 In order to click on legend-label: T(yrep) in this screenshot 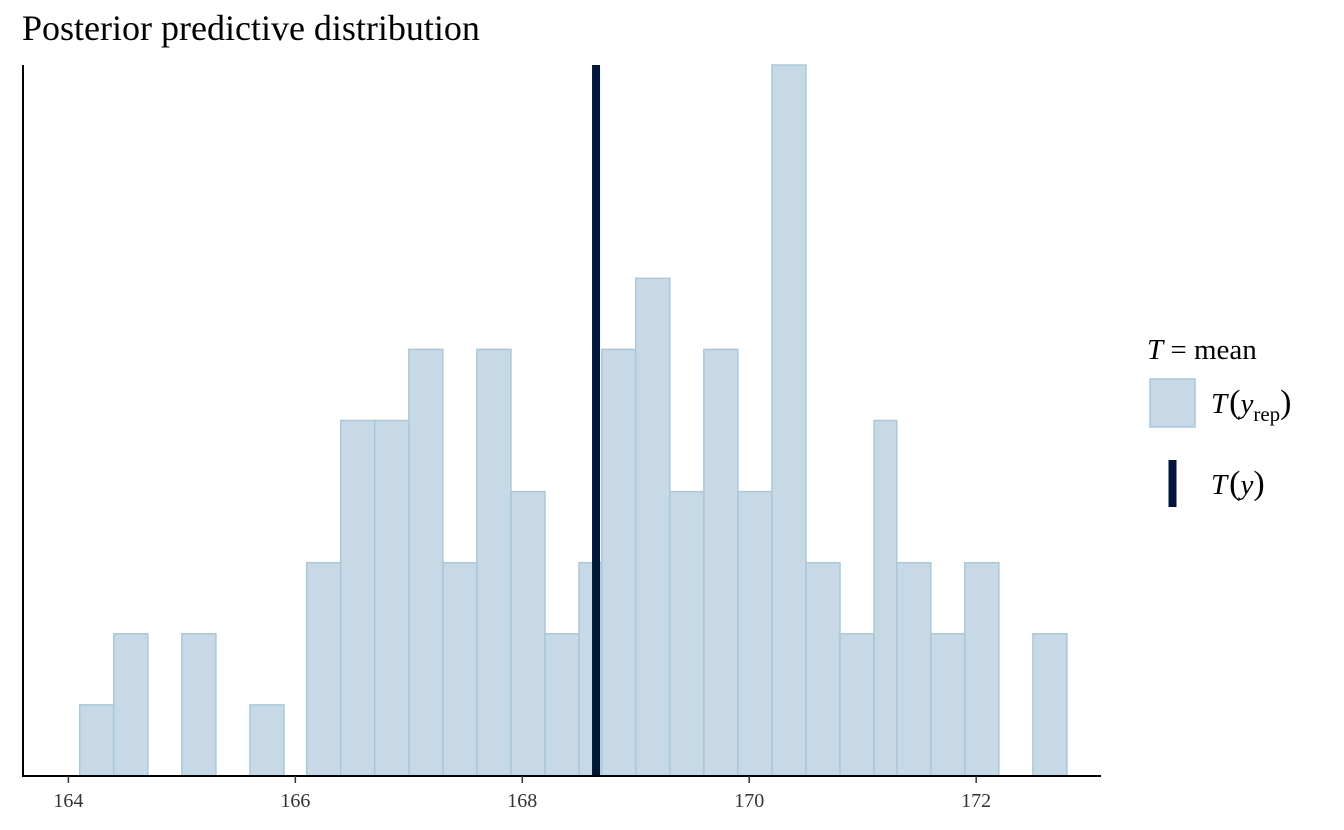, I will do `click(1251, 405)`.